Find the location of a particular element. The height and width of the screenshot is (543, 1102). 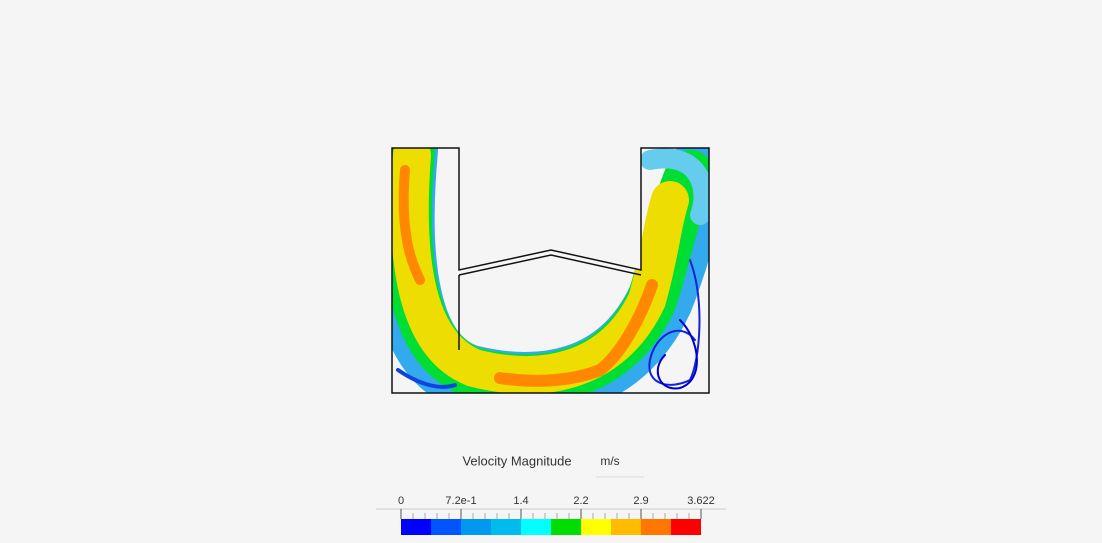

tick-label: 3.622 is located at coordinates (701, 501).